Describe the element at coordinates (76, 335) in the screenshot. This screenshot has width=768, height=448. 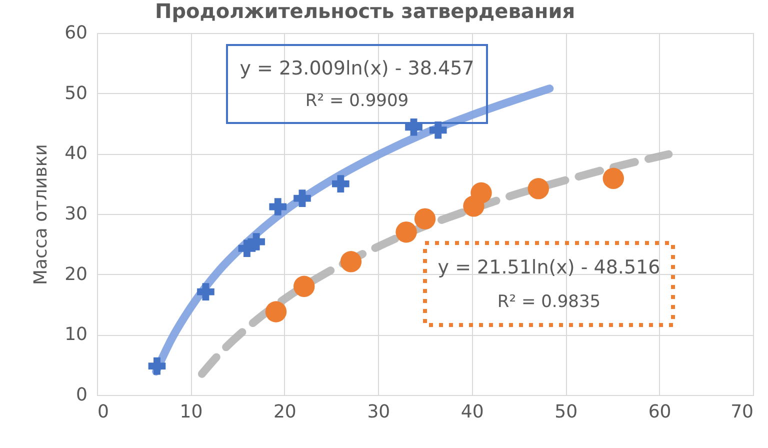
I see `y-tick-label: 10` at that location.